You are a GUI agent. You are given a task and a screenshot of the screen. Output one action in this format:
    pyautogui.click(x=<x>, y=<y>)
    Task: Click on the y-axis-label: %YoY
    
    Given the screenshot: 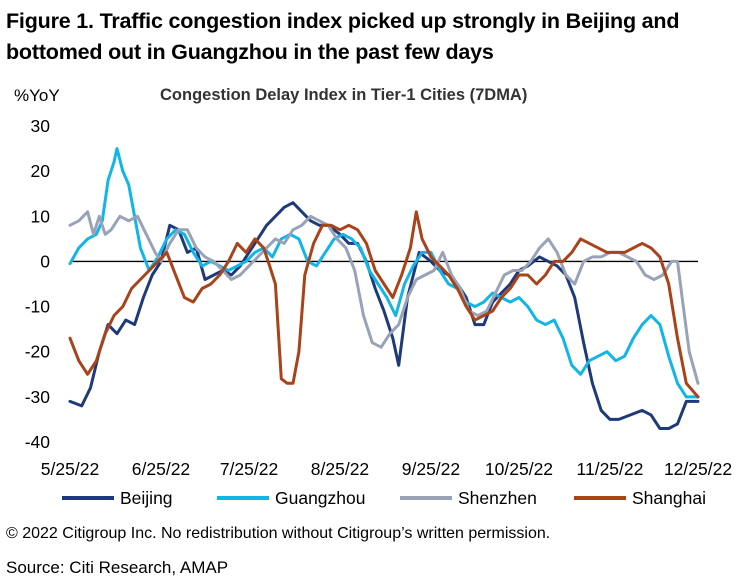 What is the action you would take?
    pyautogui.click(x=37, y=95)
    